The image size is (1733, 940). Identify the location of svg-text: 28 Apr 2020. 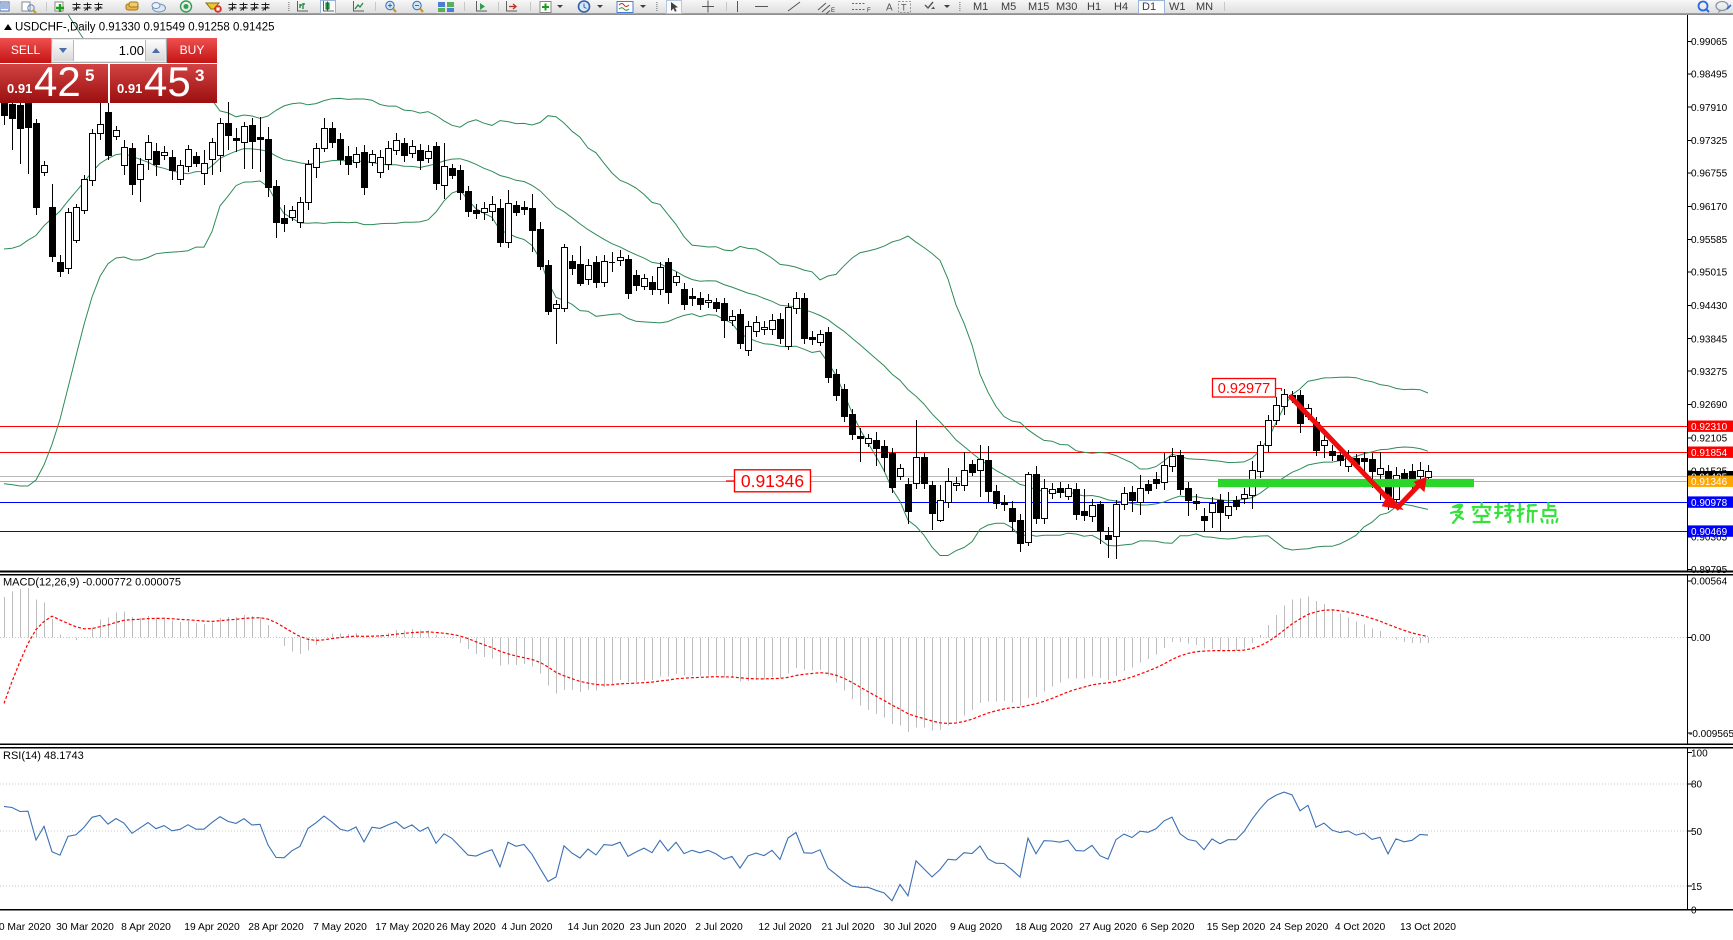
(276, 927).